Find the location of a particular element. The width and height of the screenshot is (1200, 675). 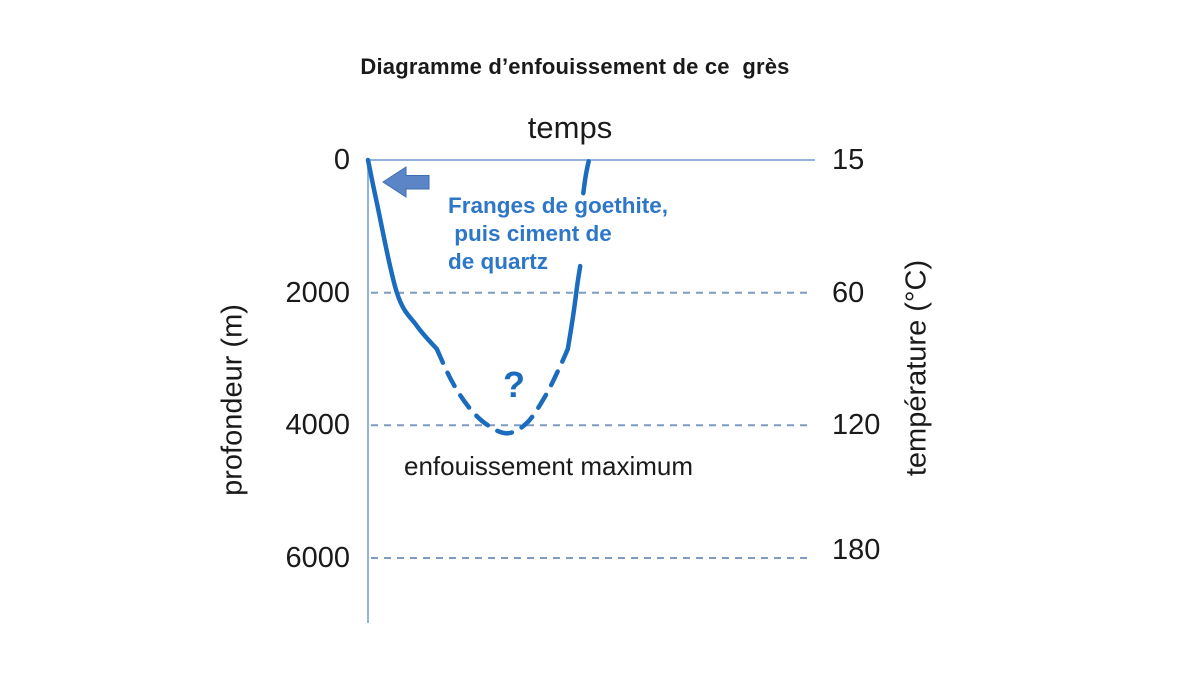

burial-curve-segment-4-solid is located at coordinates (586, 177).